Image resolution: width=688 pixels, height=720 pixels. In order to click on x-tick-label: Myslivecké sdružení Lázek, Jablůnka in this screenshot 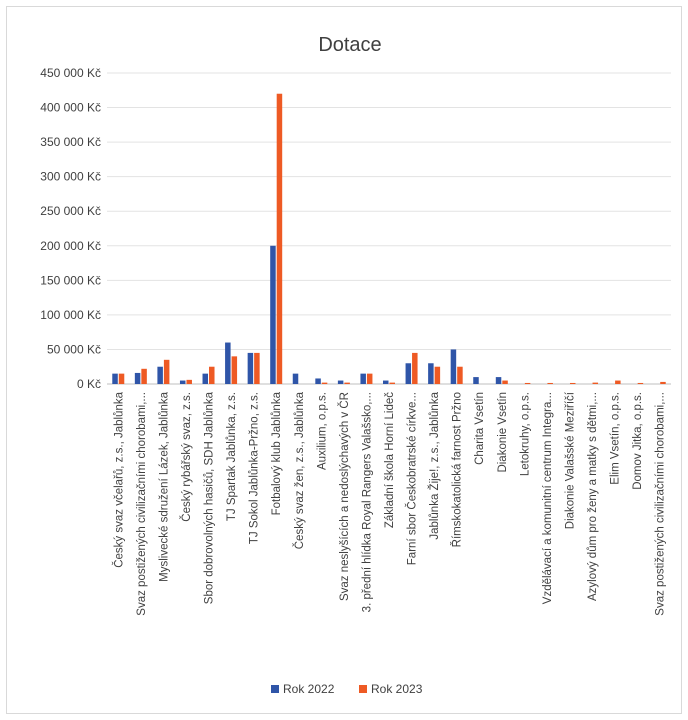, I will do `click(164, 486)`.